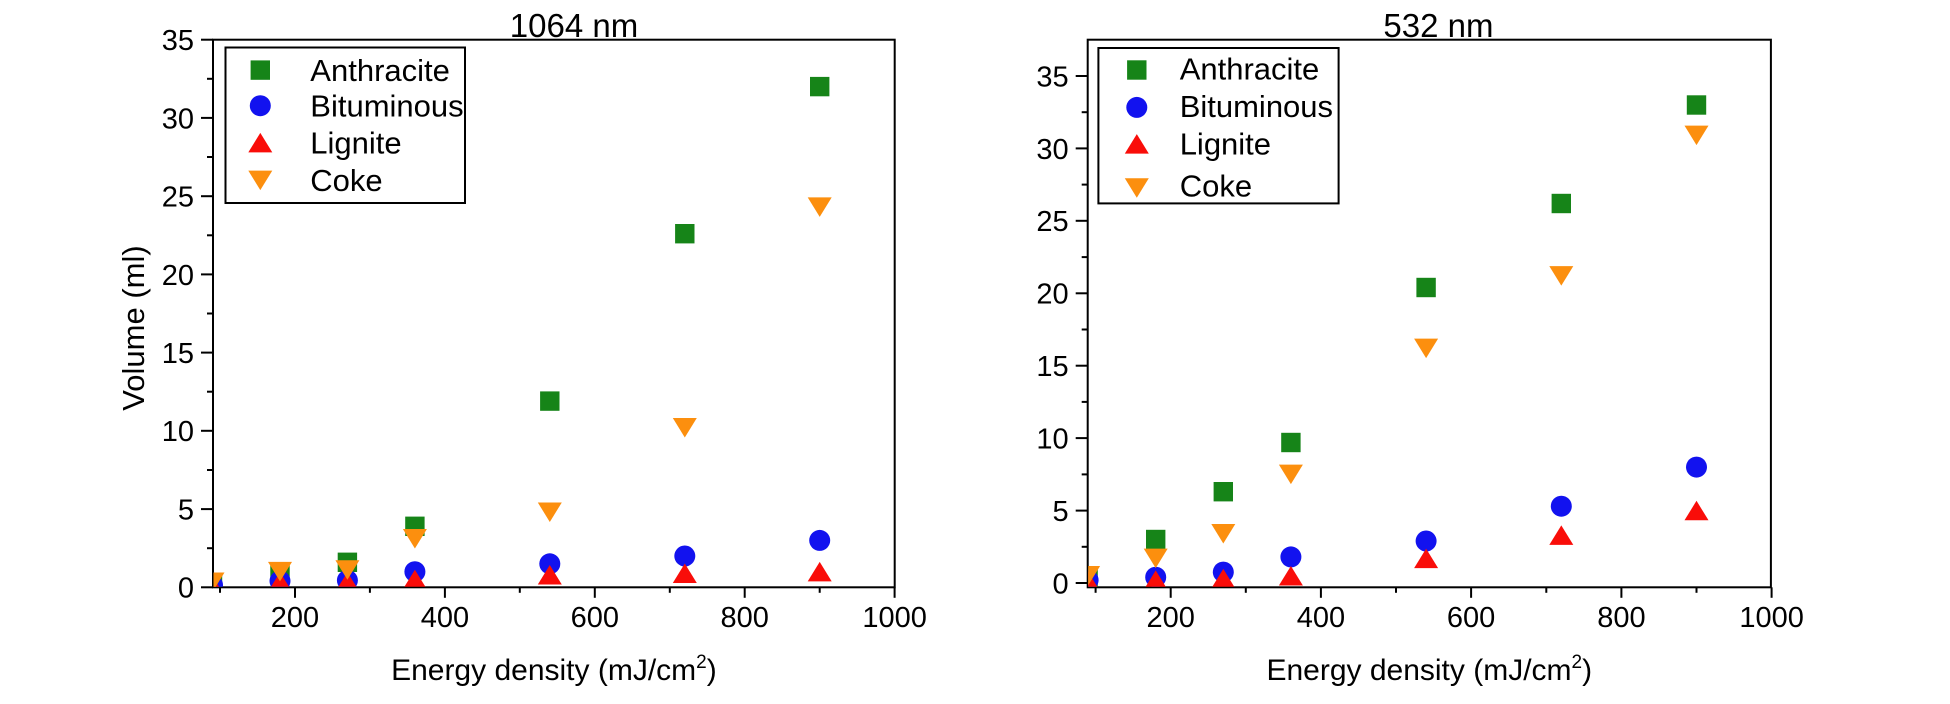 The height and width of the screenshot is (704, 1950). What do you see at coordinates (574, 25) in the screenshot?
I see `svg-text: 1064 nm` at bounding box center [574, 25].